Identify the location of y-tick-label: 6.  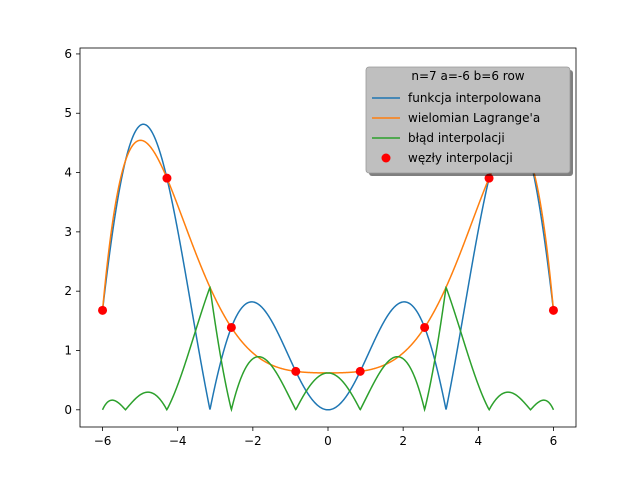
(68, 54).